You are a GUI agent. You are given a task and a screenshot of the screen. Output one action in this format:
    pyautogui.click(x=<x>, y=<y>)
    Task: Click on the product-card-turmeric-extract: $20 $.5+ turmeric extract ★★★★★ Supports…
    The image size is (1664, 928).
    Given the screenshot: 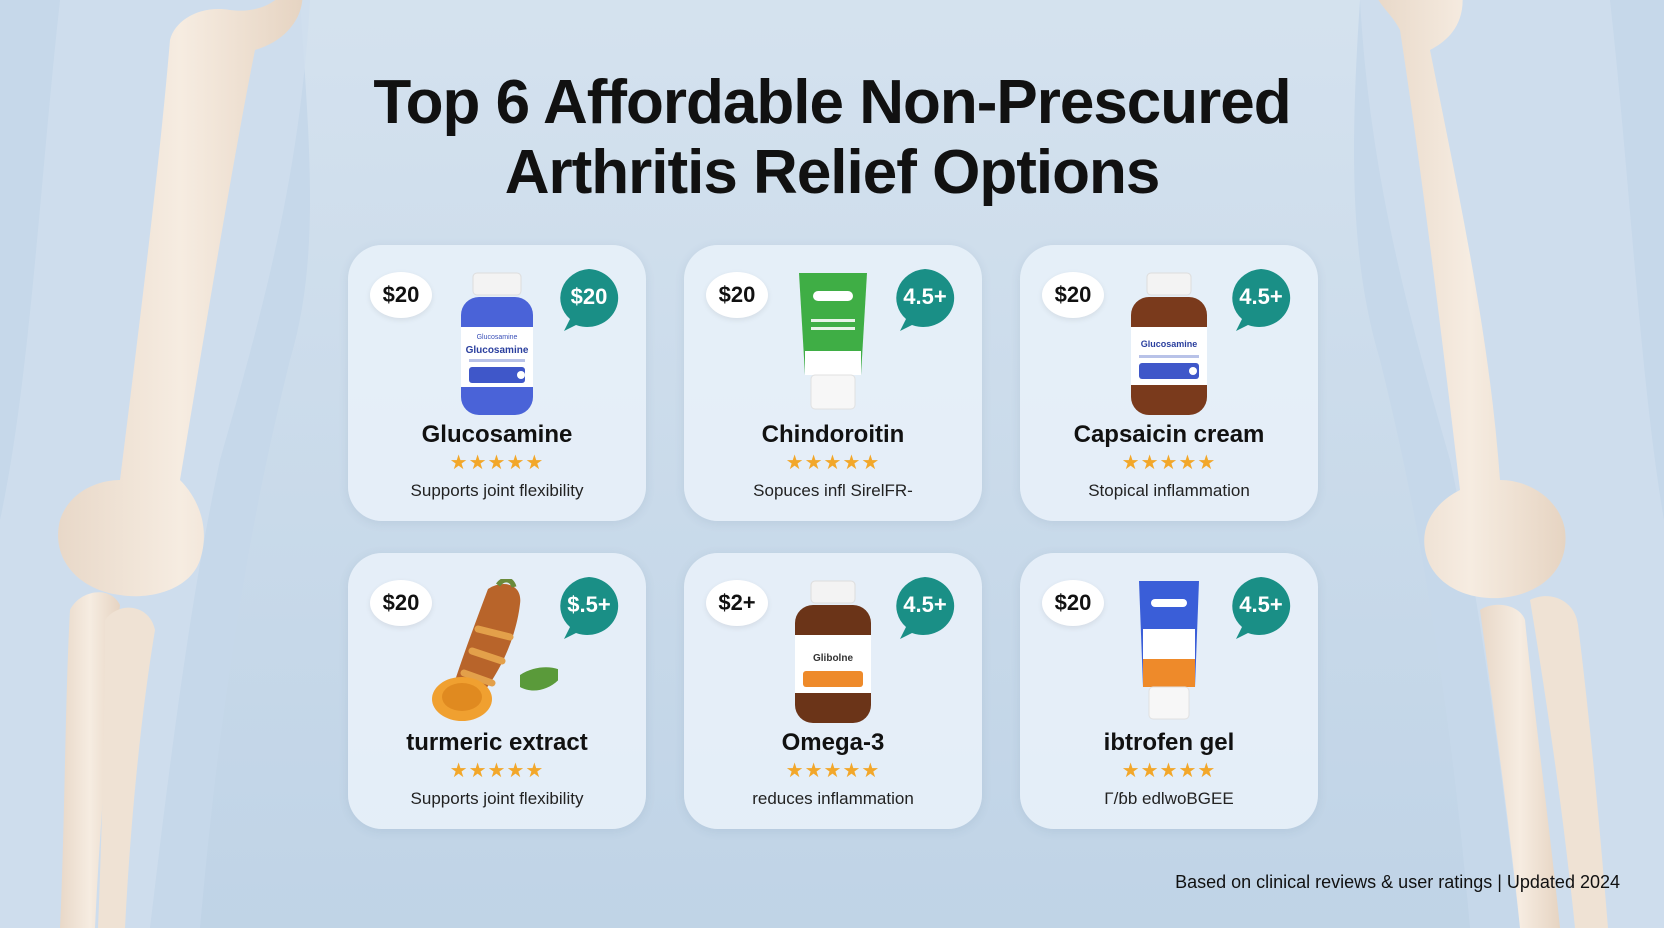 What is the action you would take?
    pyautogui.click(x=497, y=691)
    